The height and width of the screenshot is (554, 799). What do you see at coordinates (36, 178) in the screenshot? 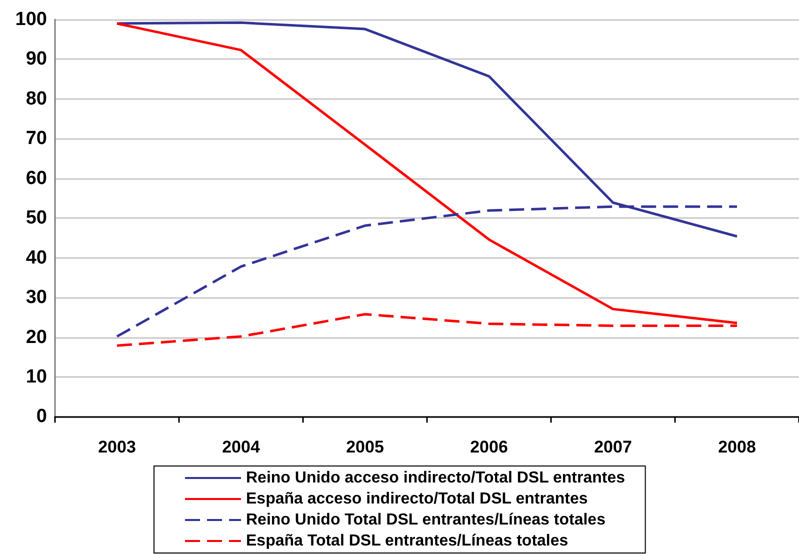
I see `y-tick-label: 60` at bounding box center [36, 178].